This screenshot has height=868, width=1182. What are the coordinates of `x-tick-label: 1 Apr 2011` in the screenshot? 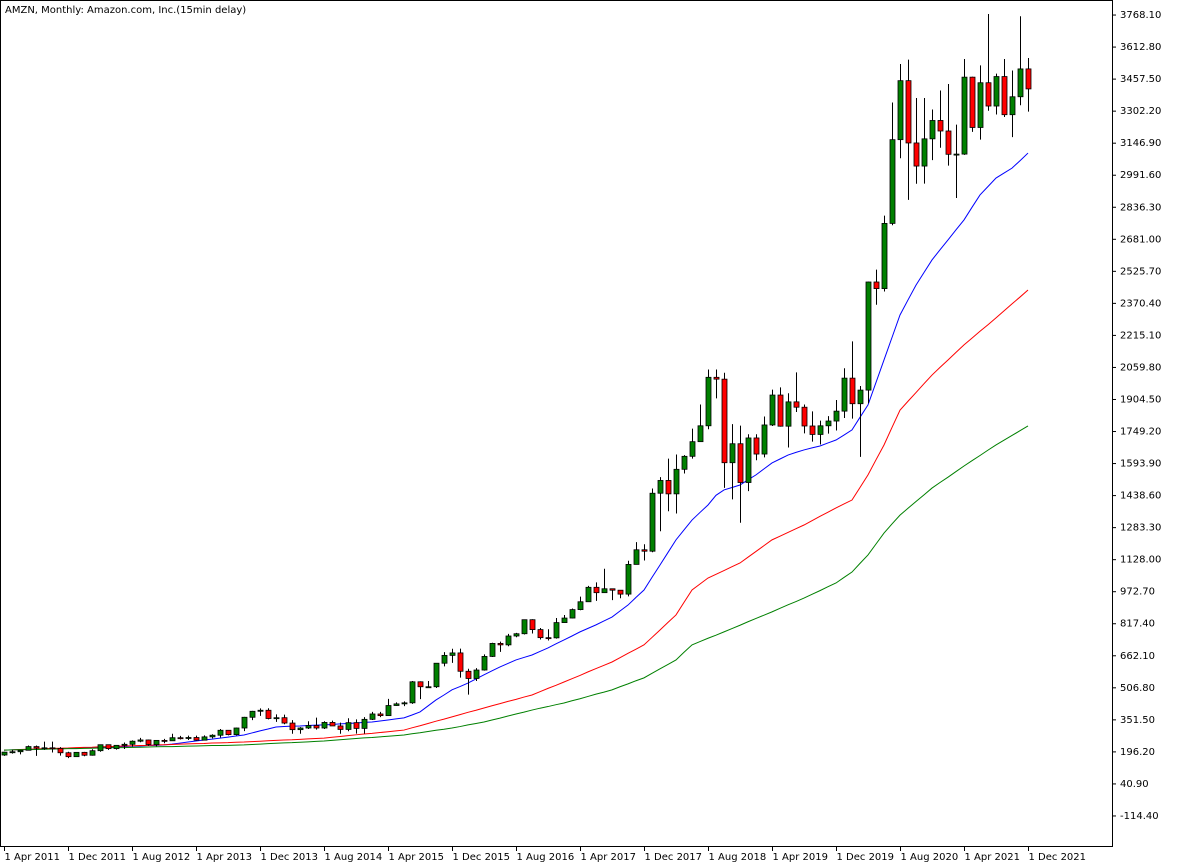 It's located at (32, 857).